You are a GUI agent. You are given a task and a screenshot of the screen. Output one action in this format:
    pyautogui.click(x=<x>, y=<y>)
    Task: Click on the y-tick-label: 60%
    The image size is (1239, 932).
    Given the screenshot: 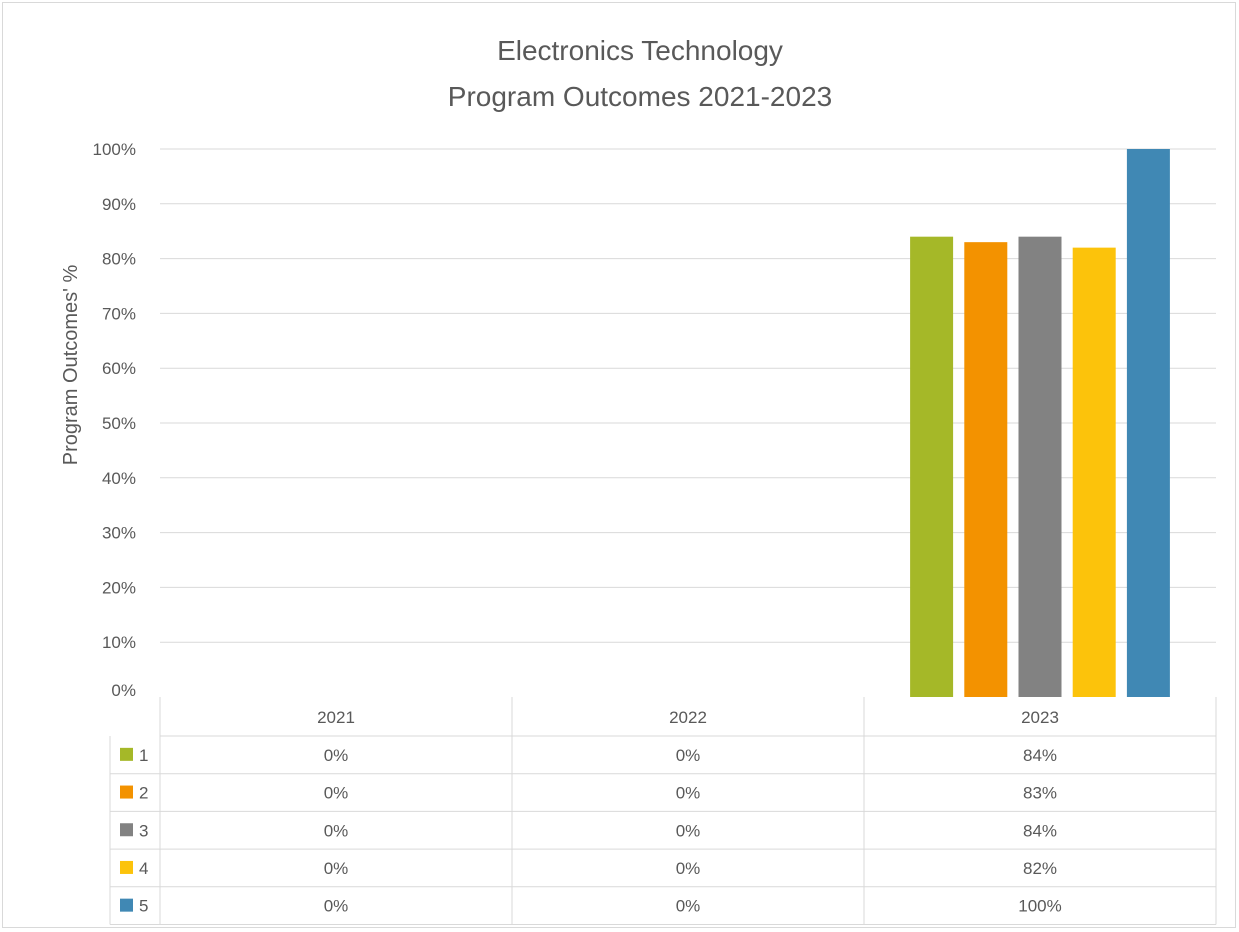 What is the action you would take?
    pyautogui.click(x=119, y=368)
    